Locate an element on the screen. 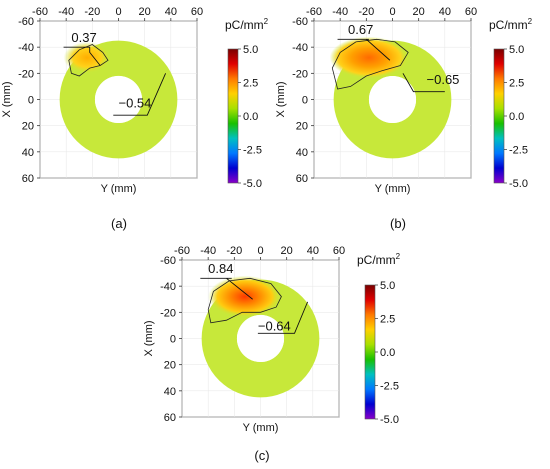  annotation-label-high: 0.84 is located at coordinates (220, 268).